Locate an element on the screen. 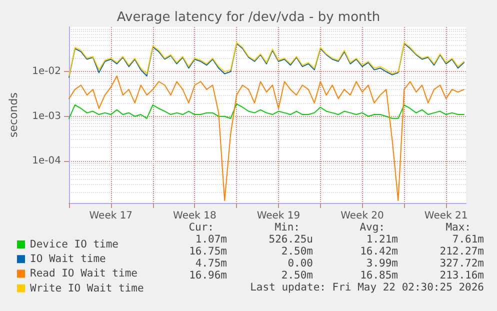 Image resolution: width=497 pixels, height=311 pixels. text: Last update: Fri May 22 02:30:25 2026 is located at coordinates (367, 288).